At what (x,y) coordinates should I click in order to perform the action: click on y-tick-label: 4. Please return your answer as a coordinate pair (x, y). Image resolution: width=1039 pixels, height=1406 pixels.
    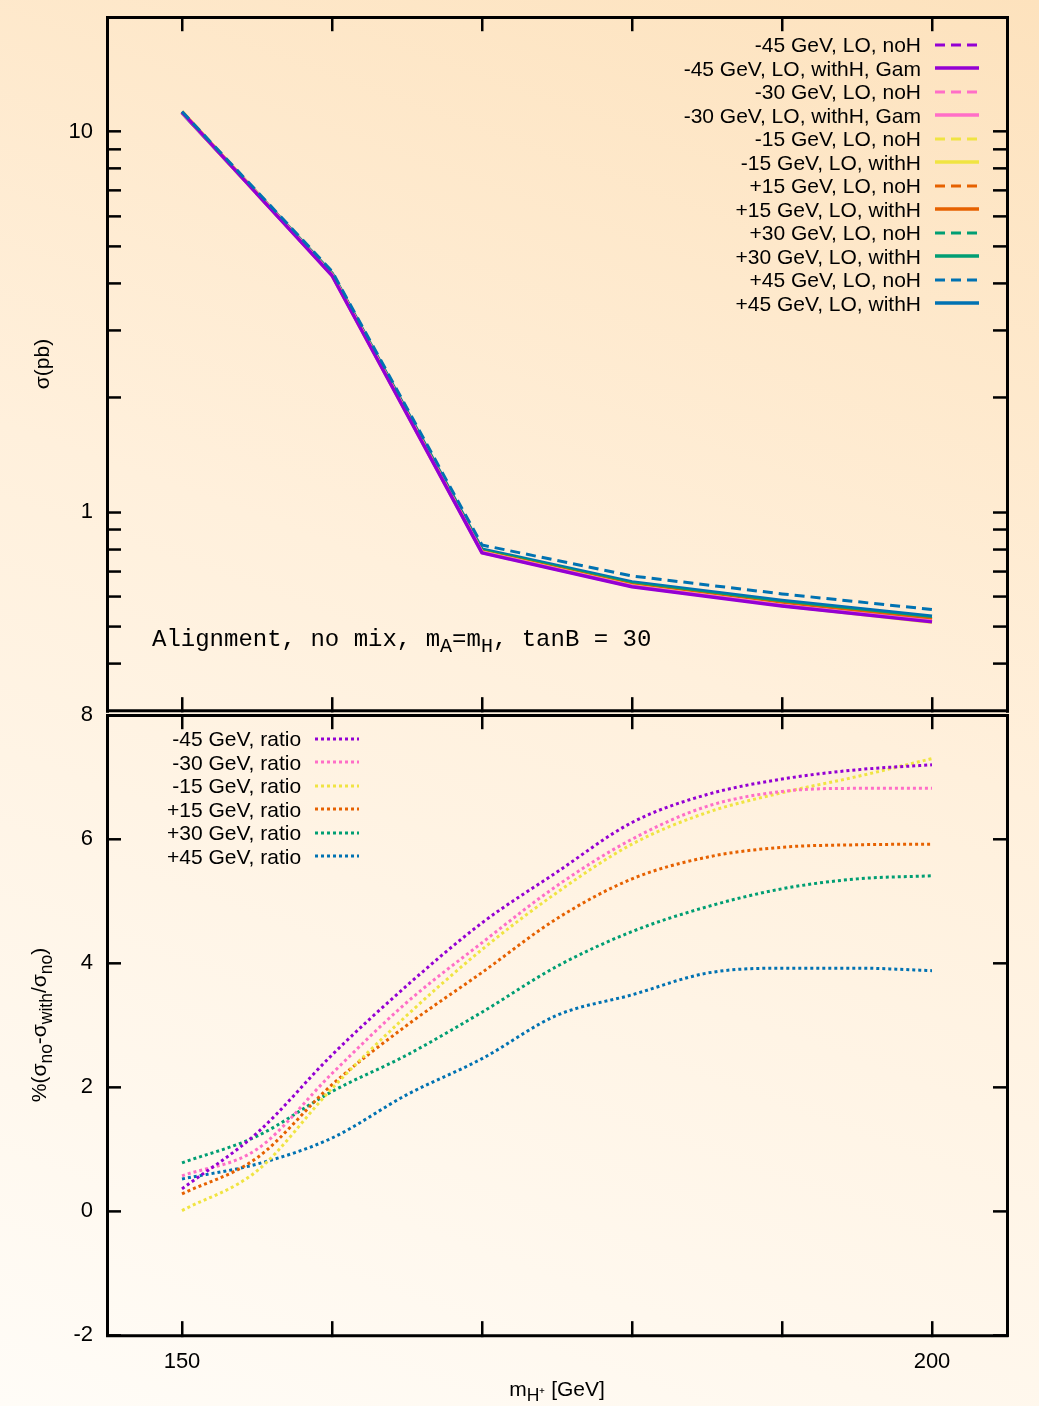
    Looking at the image, I should click on (86, 962).